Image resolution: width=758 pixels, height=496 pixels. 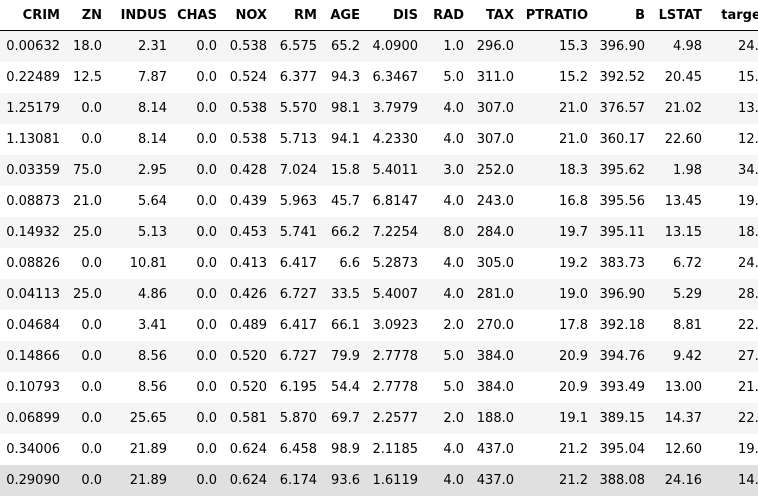 What do you see at coordinates (139, 15) in the screenshot?
I see `column-header-indus: INDUS` at bounding box center [139, 15].